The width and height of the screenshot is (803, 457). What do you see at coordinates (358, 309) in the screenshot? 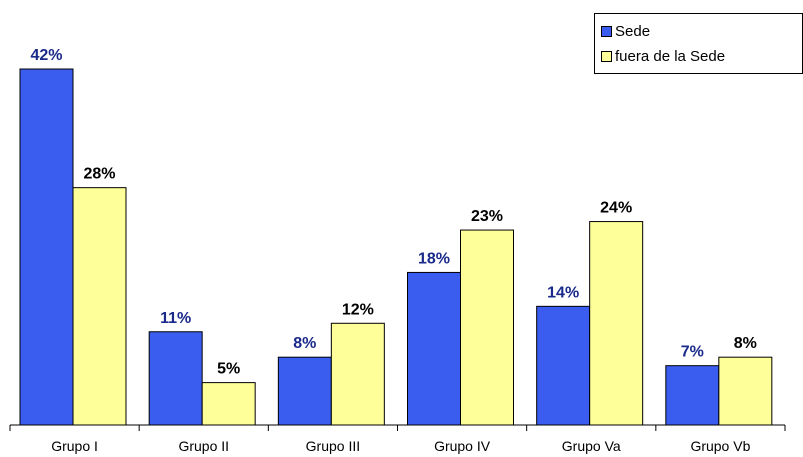
I see `data-label-fuera-2: 12%` at bounding box center [358, 309].